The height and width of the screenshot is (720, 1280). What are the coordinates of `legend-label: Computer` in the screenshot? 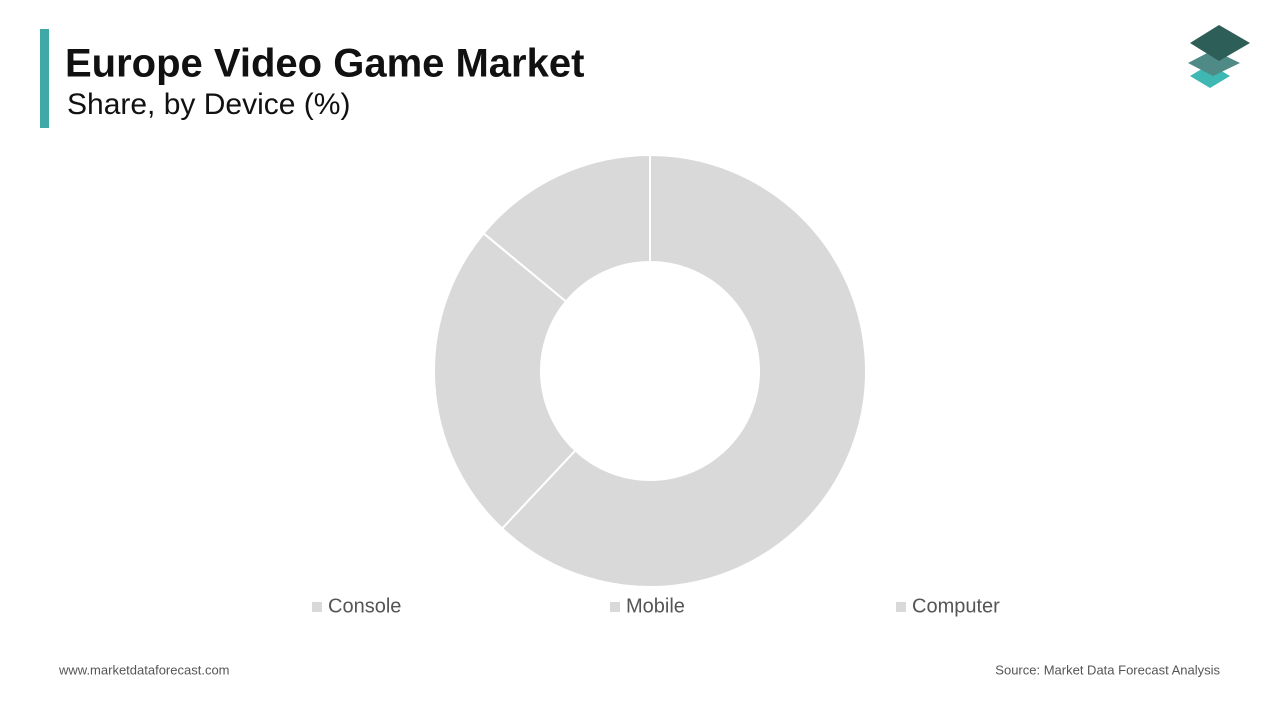 It's located at (956, 606).